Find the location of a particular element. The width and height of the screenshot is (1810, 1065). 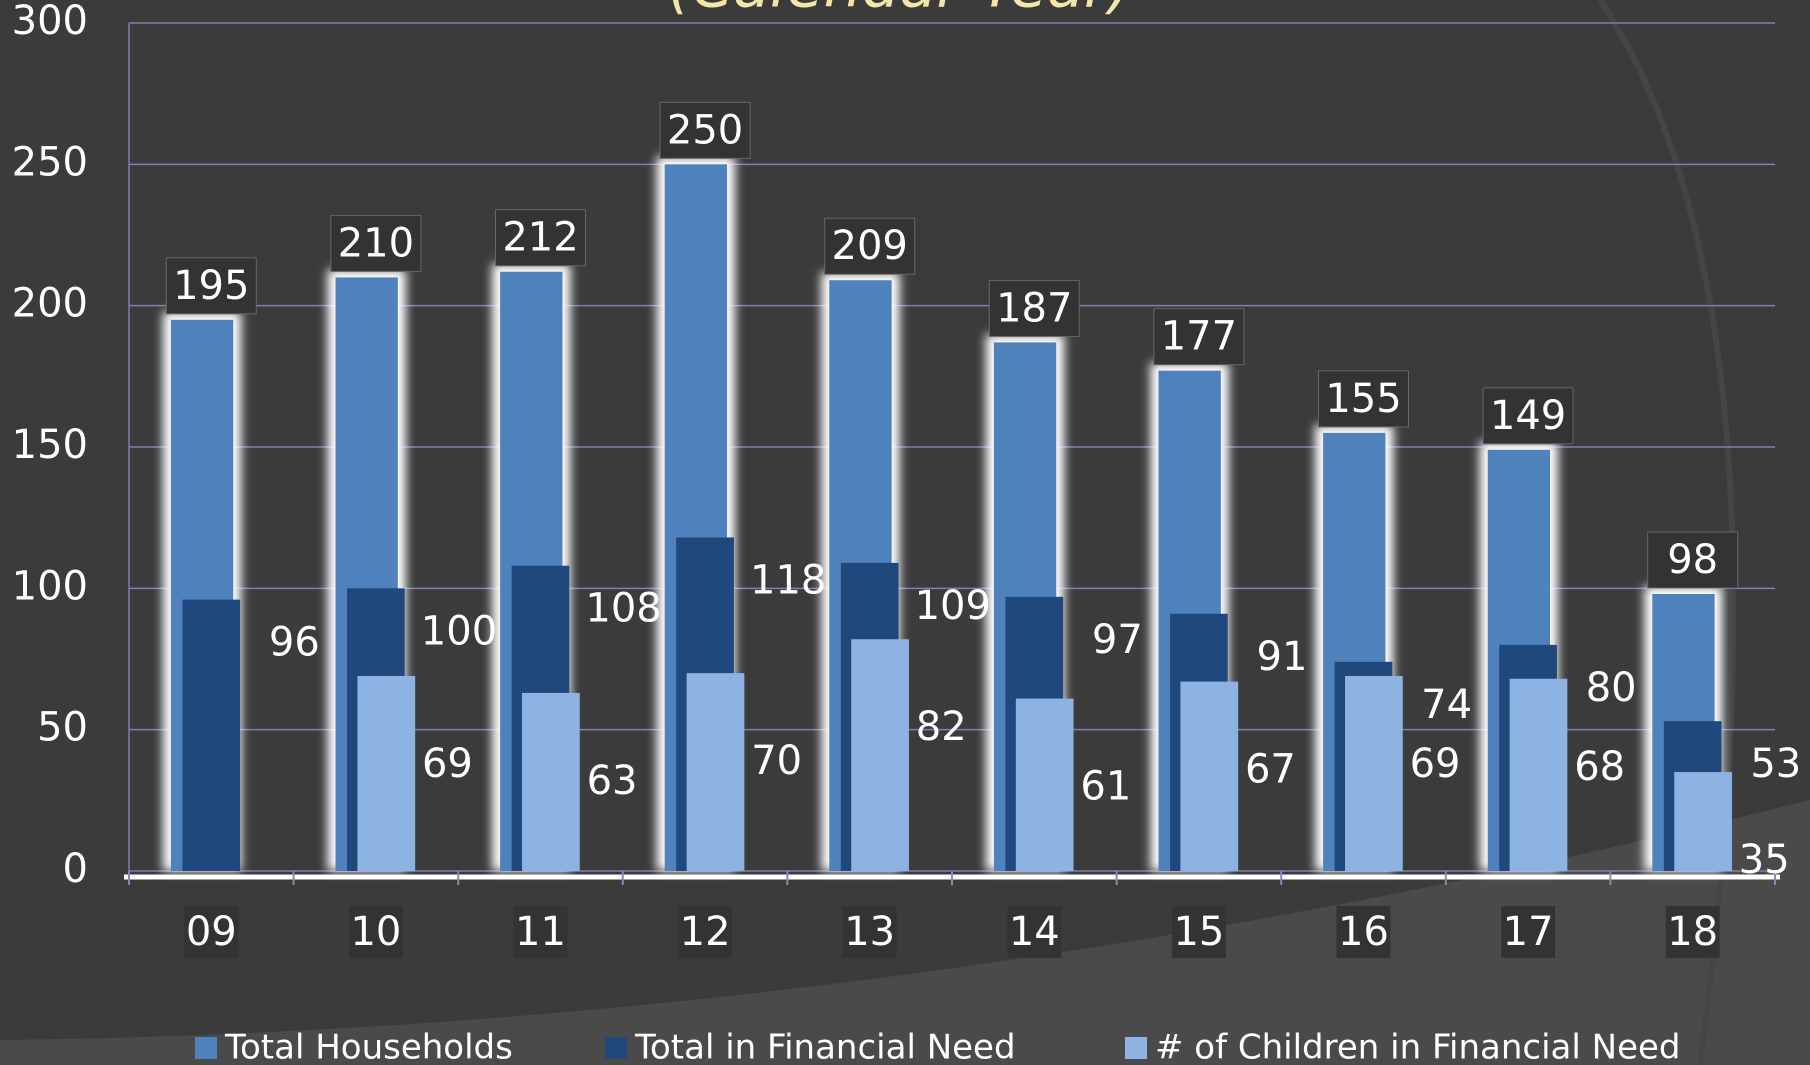

data-label: 82 is located at coordinates (941, 727).